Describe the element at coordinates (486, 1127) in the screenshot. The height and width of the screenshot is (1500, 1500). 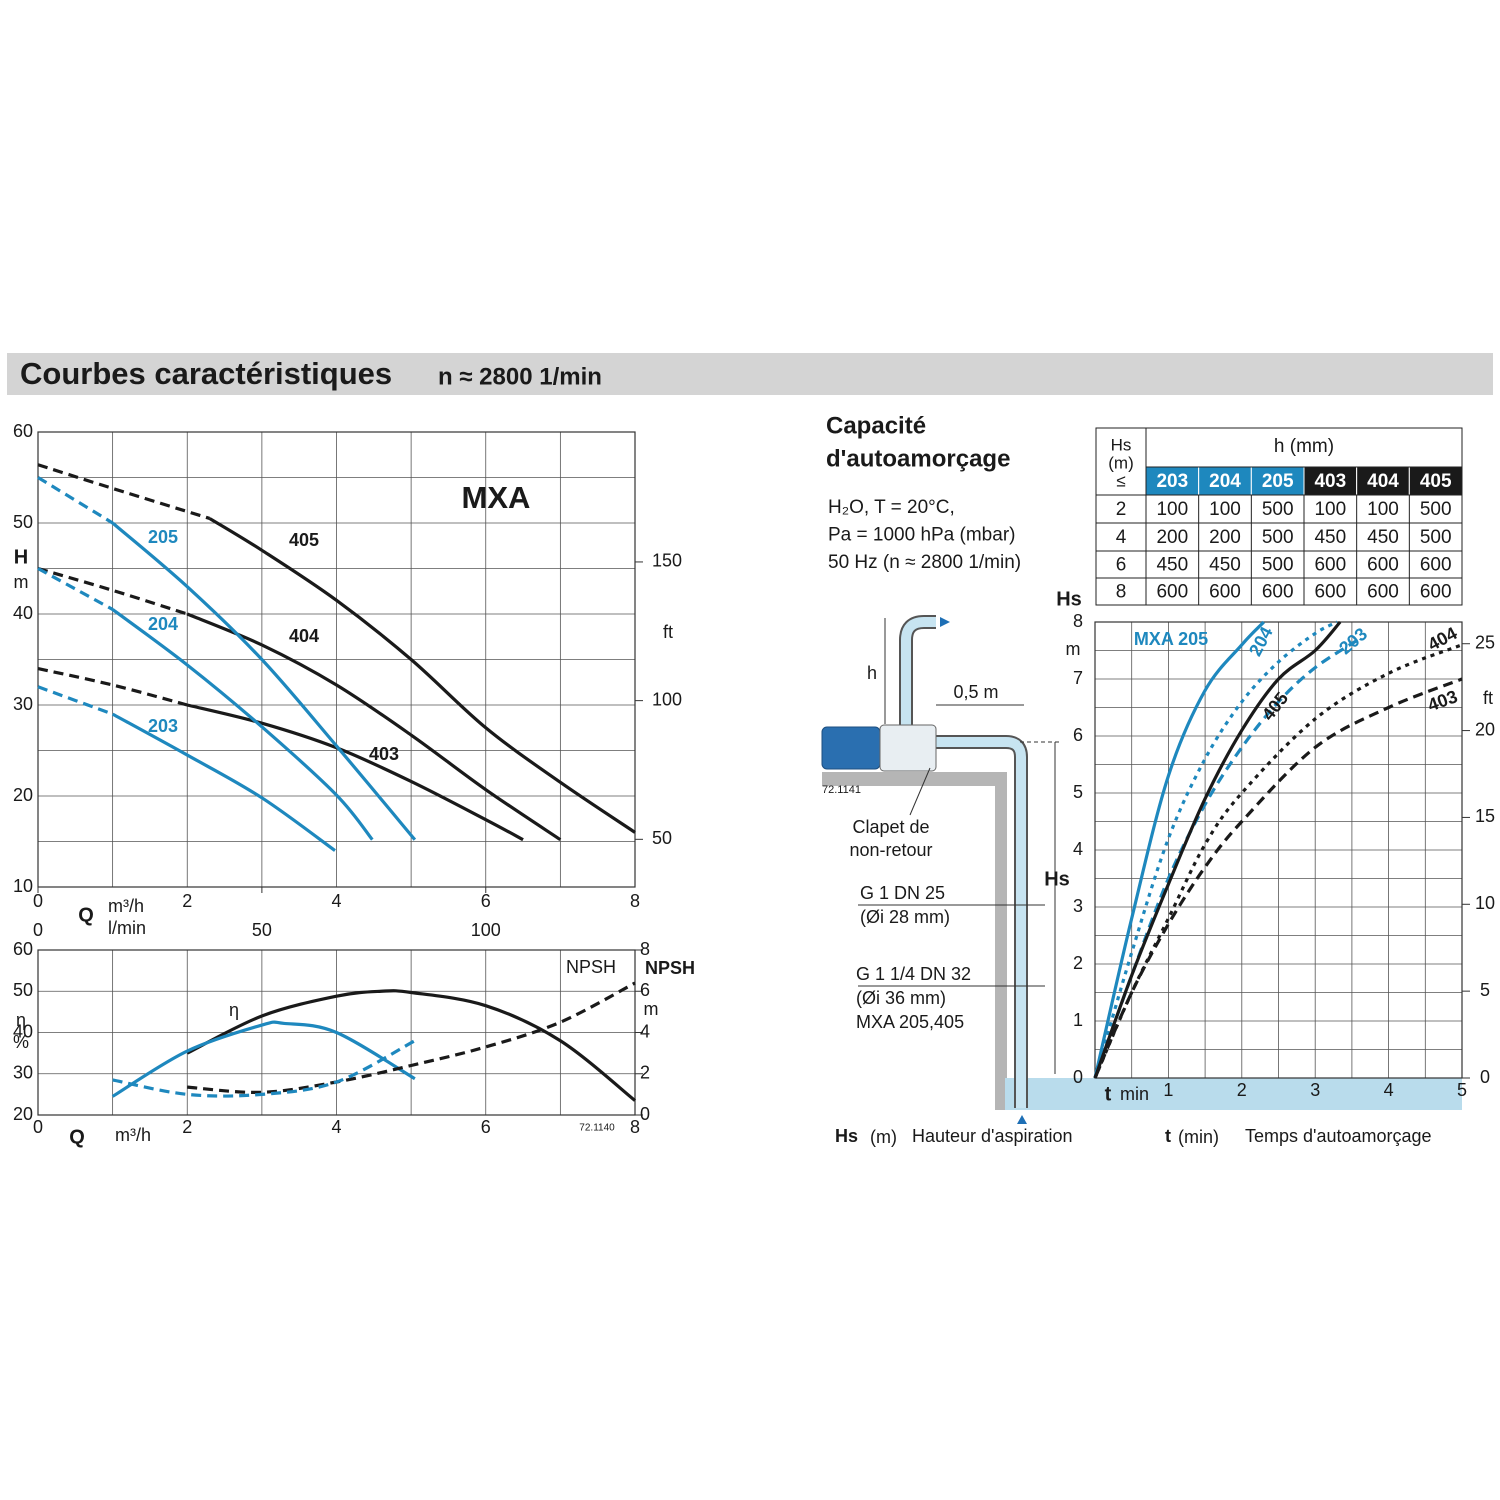
I see `x-tick-label: 6` at that location.